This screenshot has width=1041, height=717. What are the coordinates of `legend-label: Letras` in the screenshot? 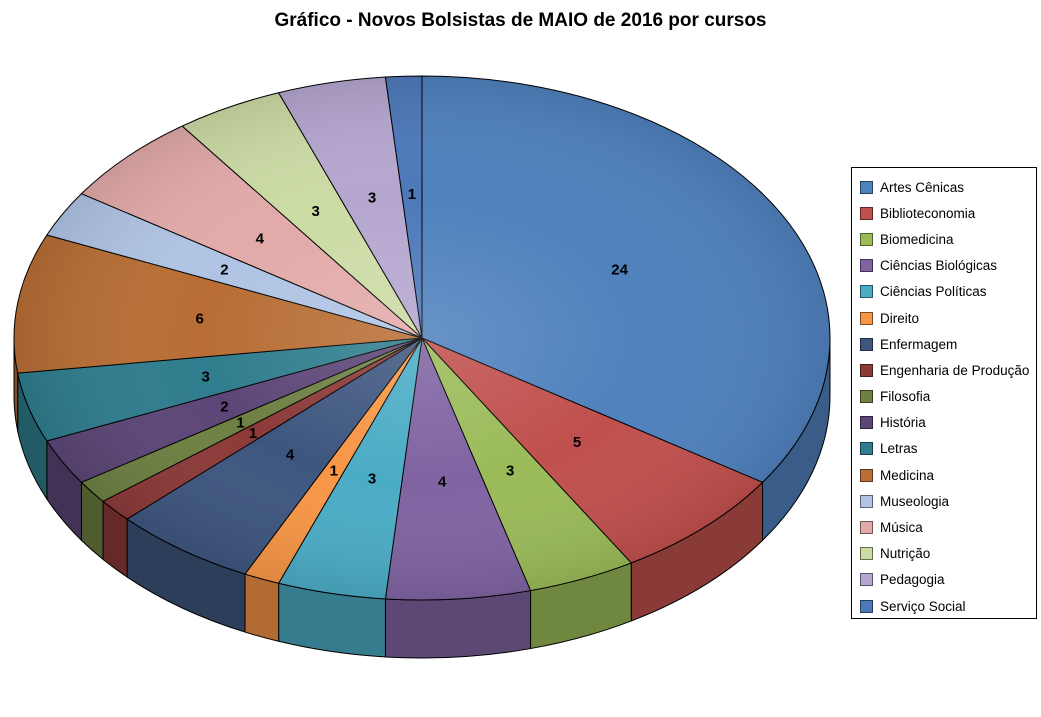 It's located at (899, 449).